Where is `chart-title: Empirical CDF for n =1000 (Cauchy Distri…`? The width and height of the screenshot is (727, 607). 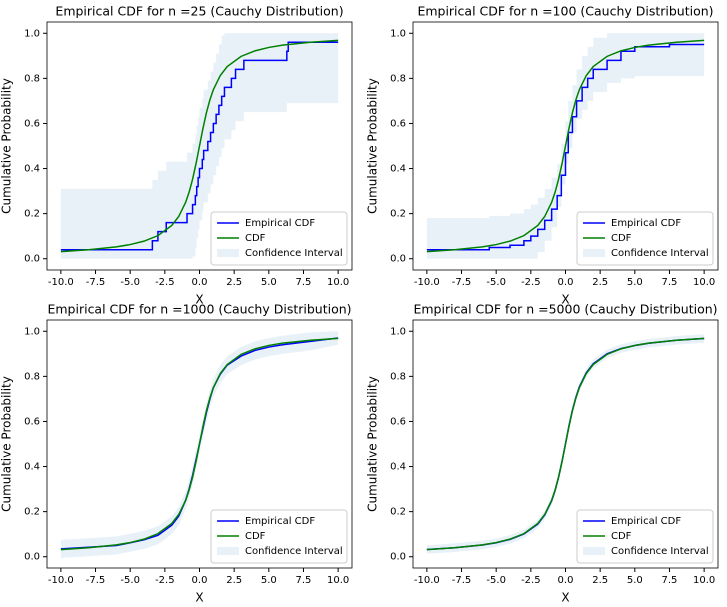 chart-title: Empirical CDF for n =1000 (Cauchy Distri… is located at coordinates (199, 309).